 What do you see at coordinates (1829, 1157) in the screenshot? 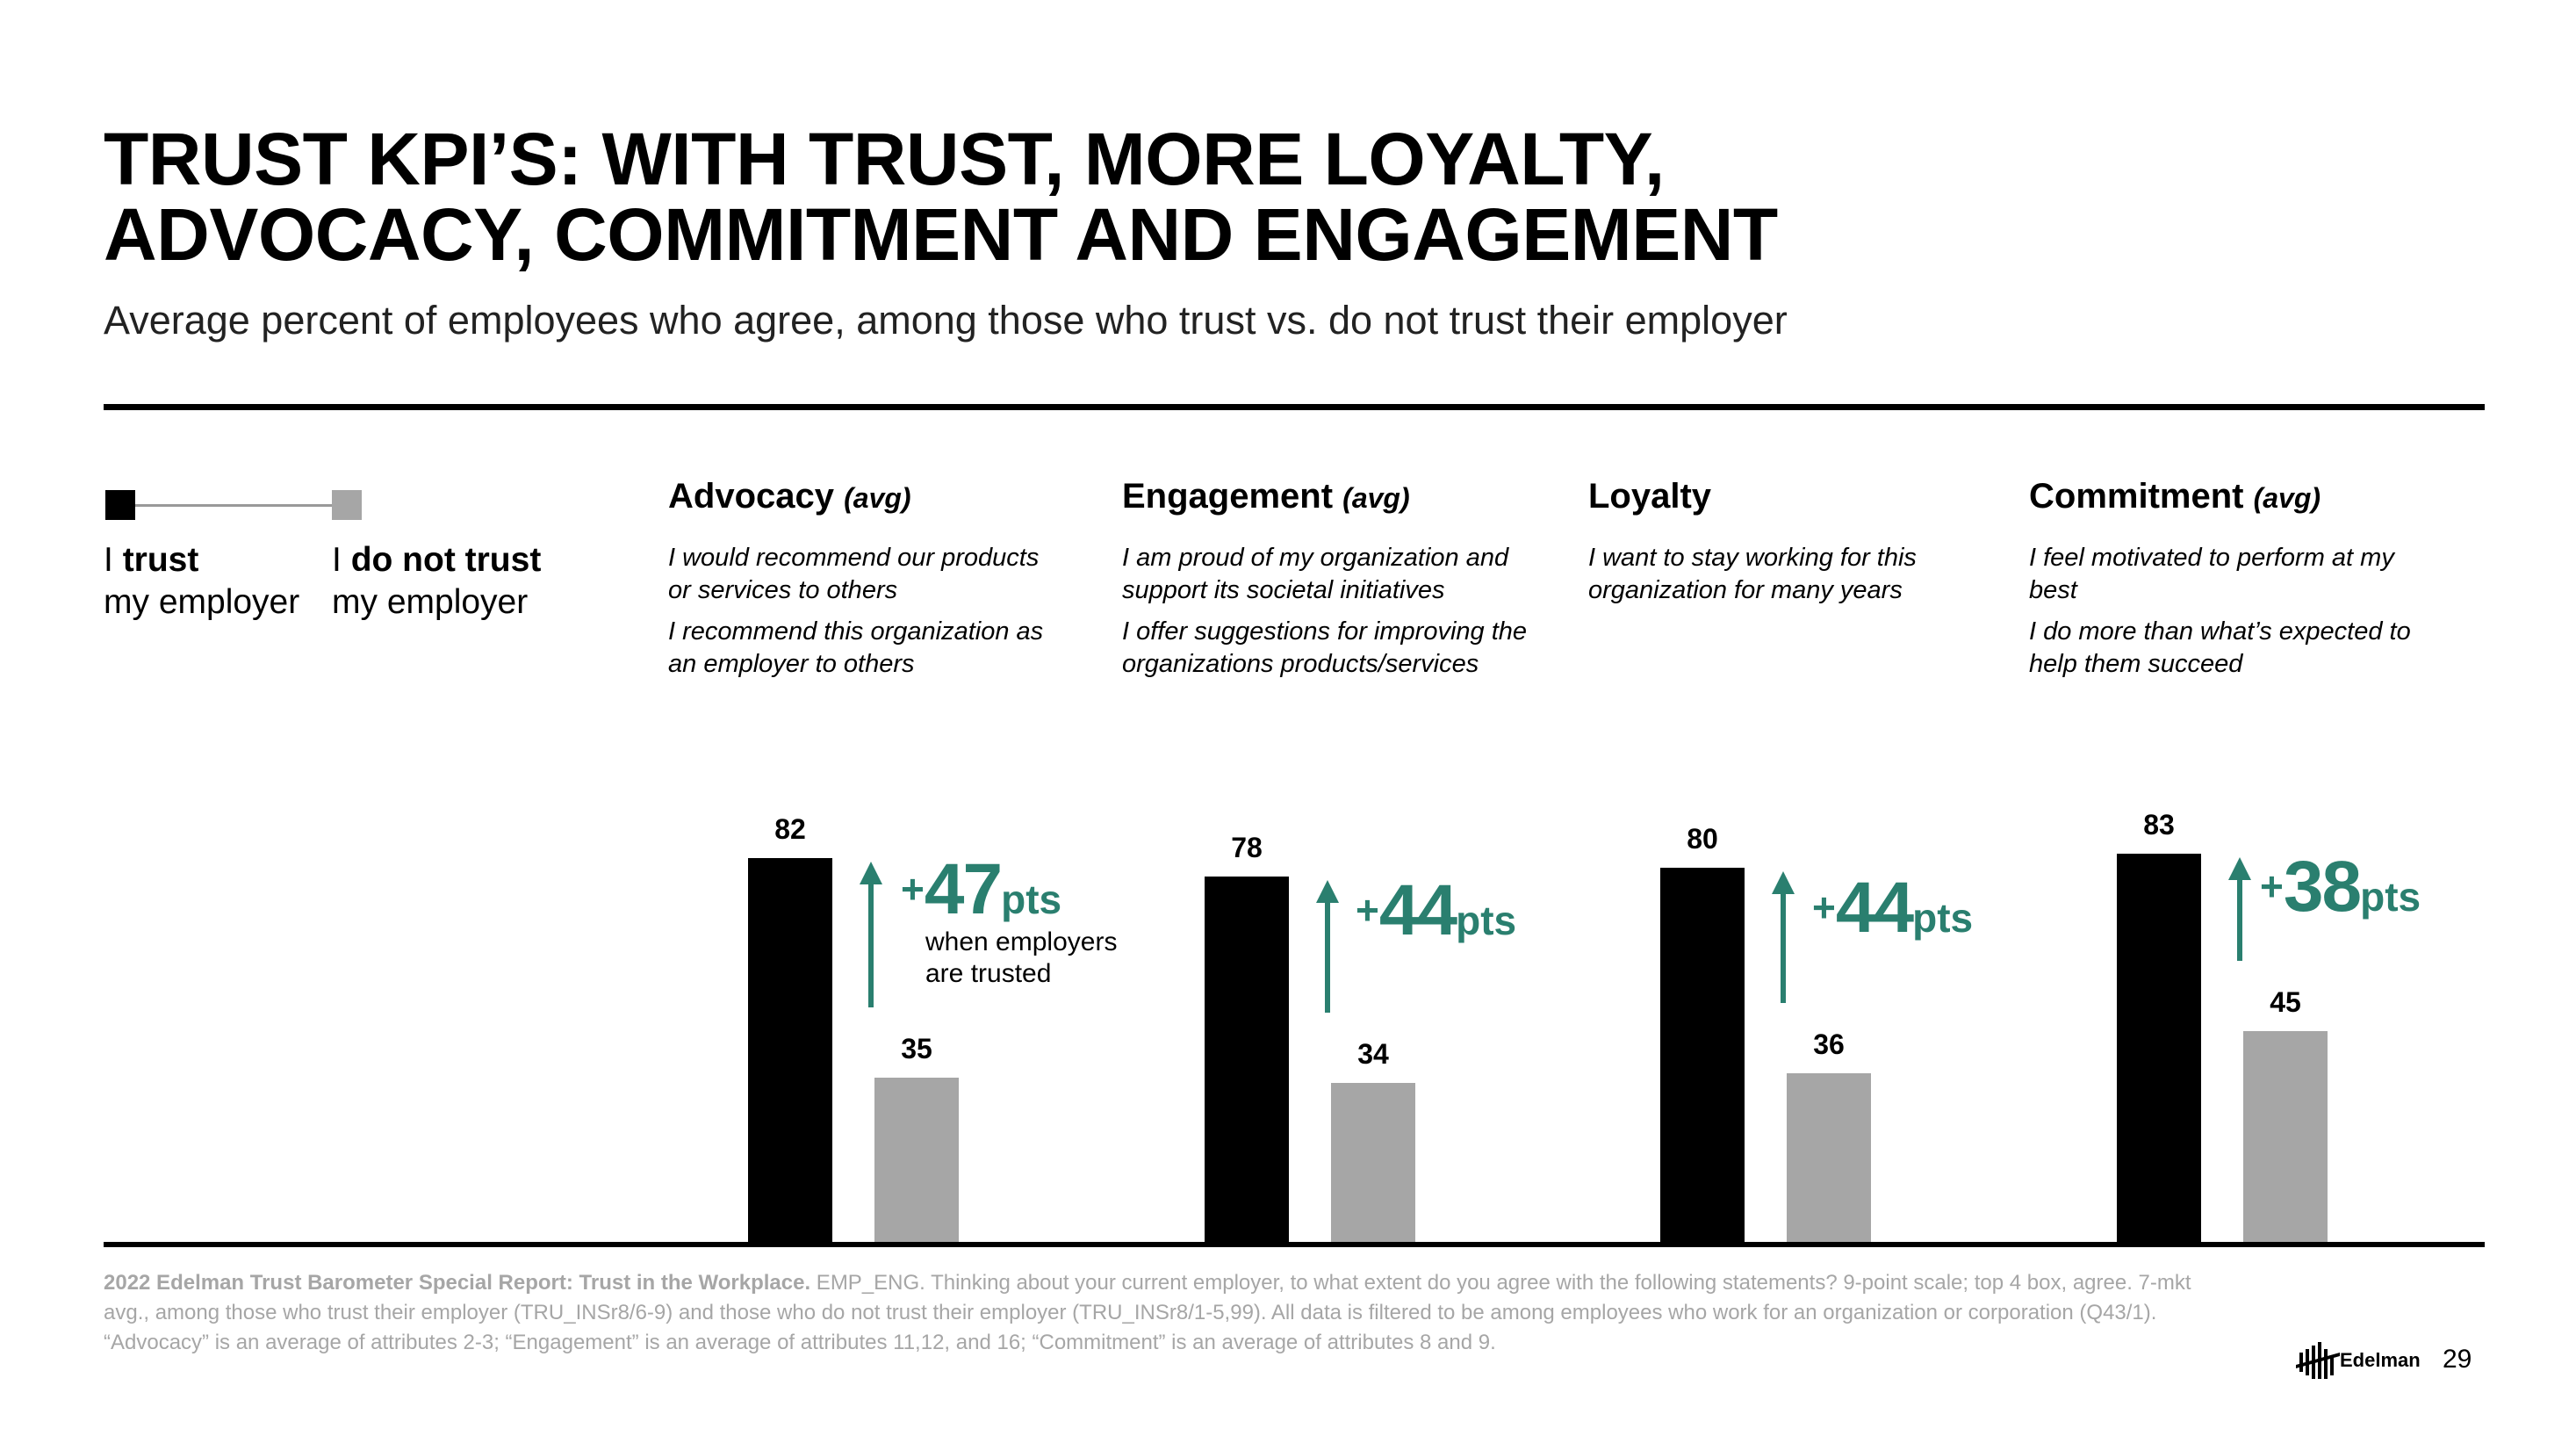
I see `bar-loyalty-notrust` at bounding box center [1829, 1157].